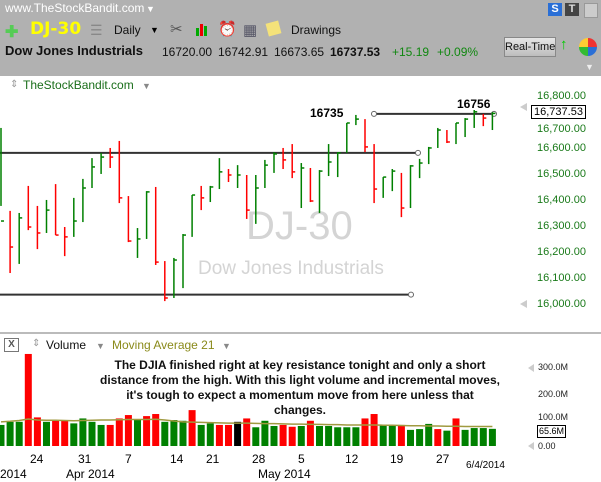 The width and height of the screenshot is (601, 482). What do you see at coordinates (561, 200) in the screenshot?
I see `price-axis-label: 16,400.00` at bounding box center [561, 200].